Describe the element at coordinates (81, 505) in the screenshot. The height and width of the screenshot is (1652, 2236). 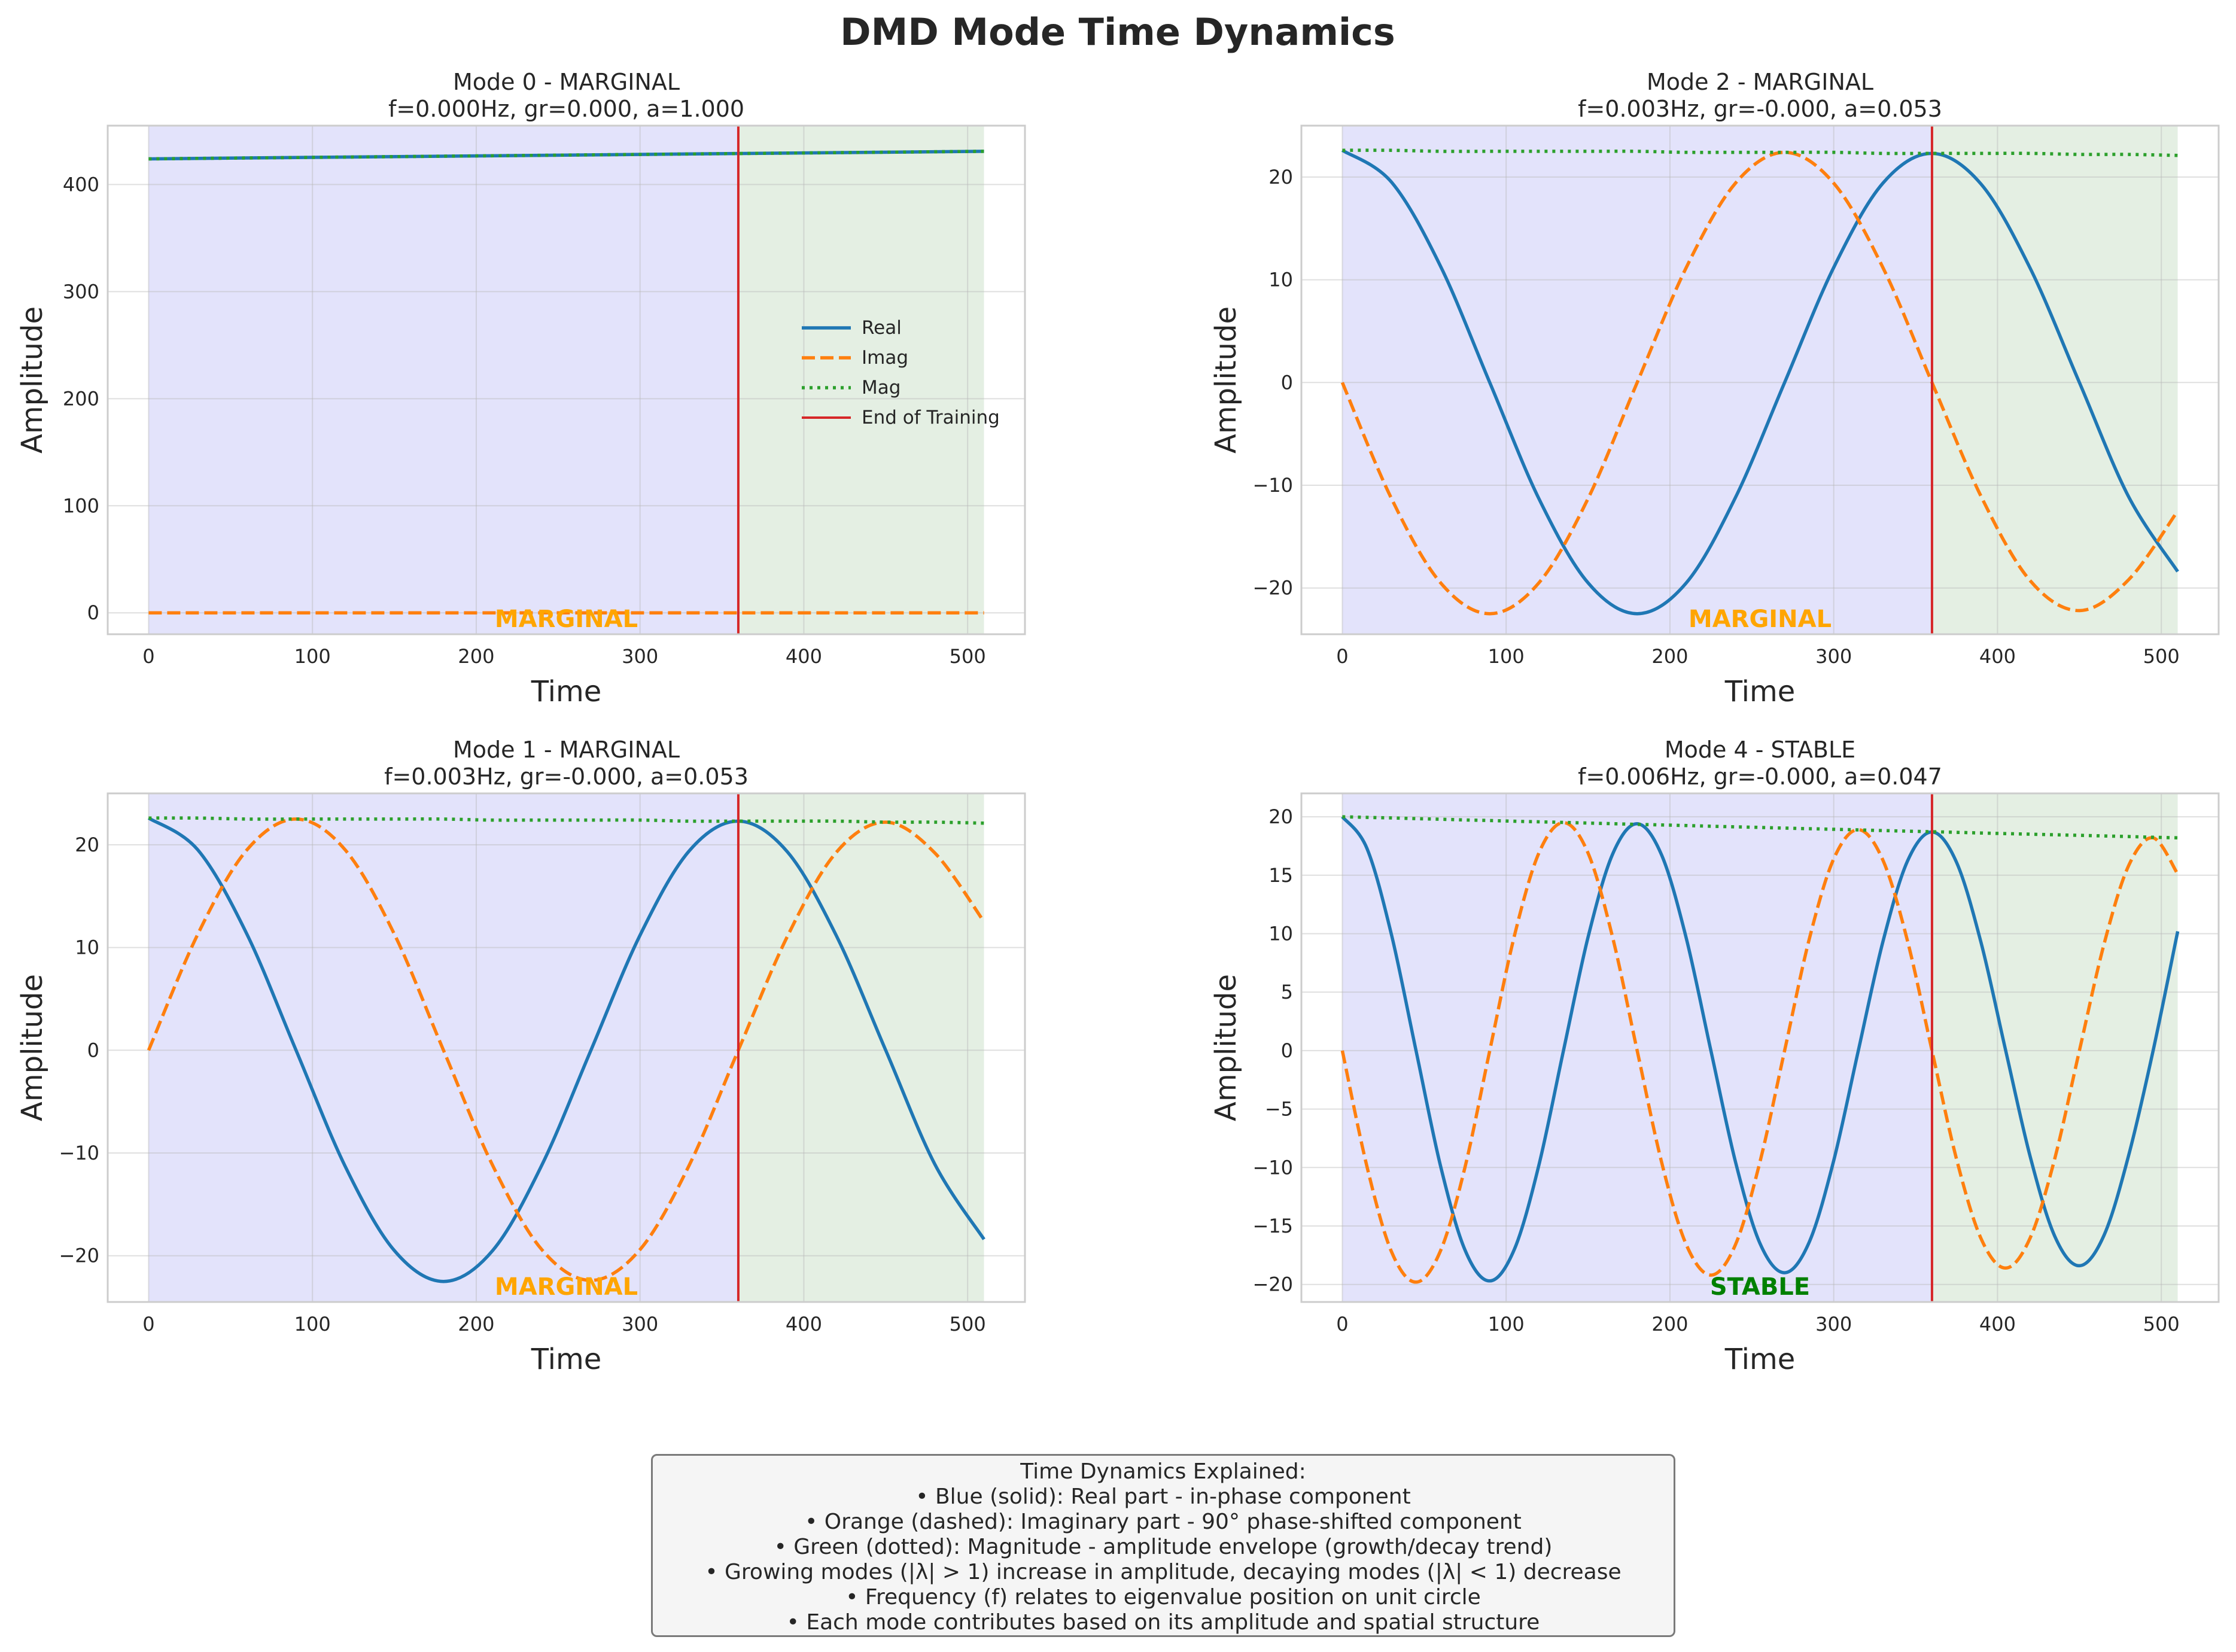
I see `y-tick-label: 100` at that location.